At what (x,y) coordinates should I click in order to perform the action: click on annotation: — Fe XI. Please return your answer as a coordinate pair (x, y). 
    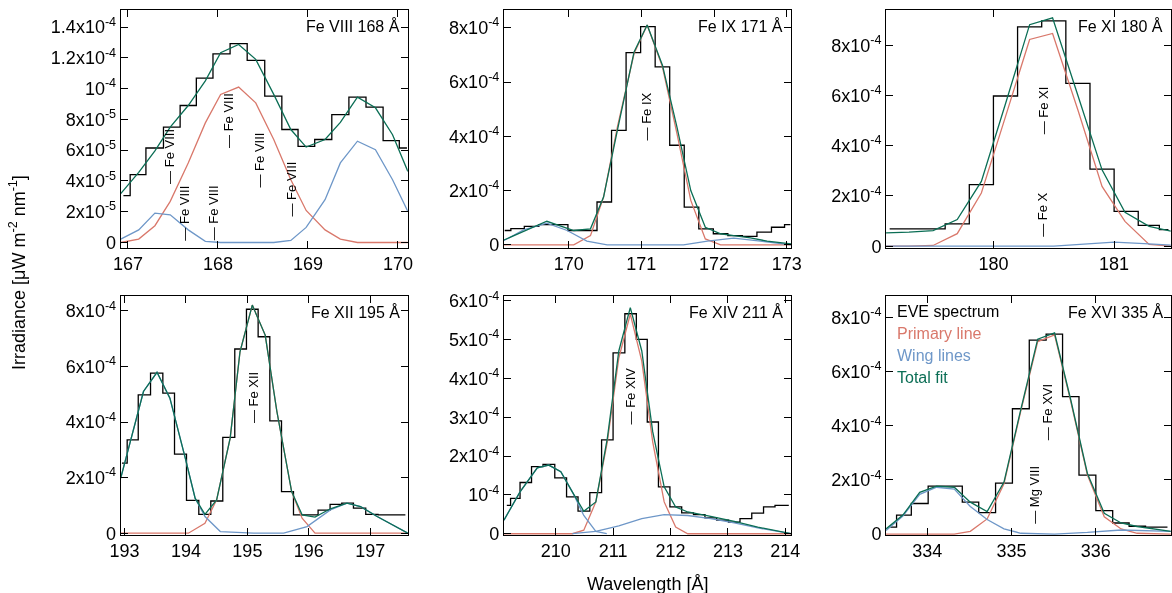
    Looking at the image, I should click on (1043, 110).